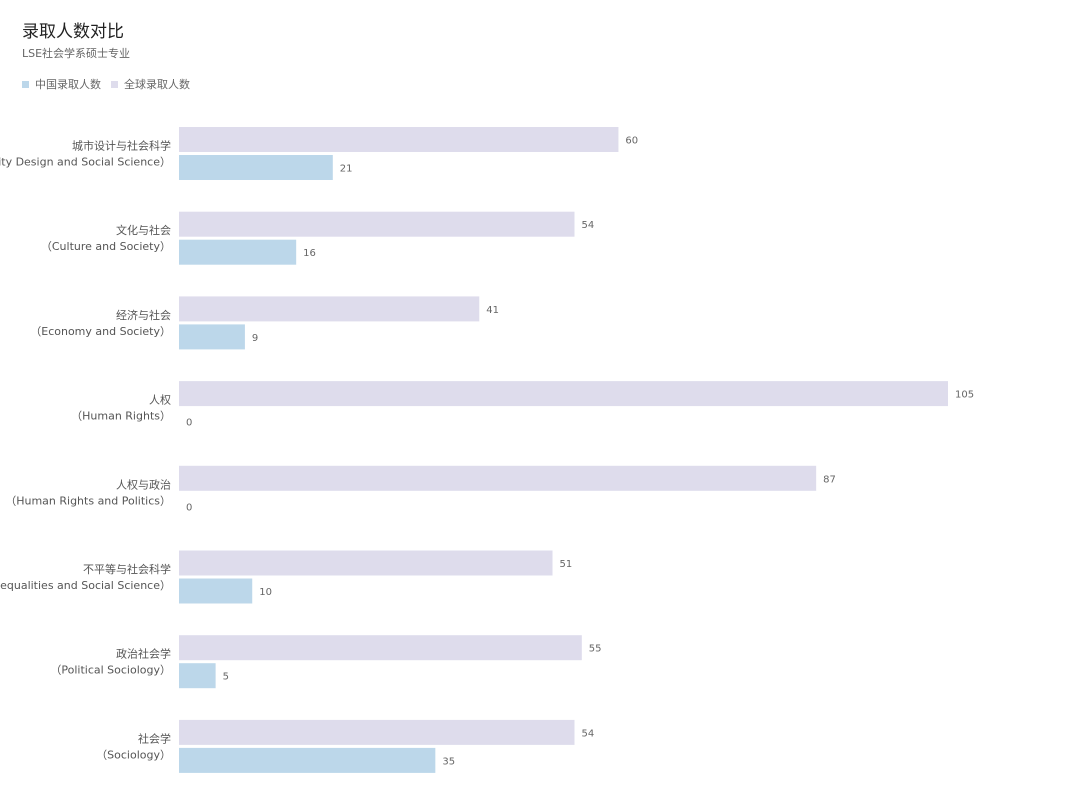  What do you see at coordinates (595, 649) in the screenshot?
I see `value-label-global-6: 55` at bounding box center [595, 649].